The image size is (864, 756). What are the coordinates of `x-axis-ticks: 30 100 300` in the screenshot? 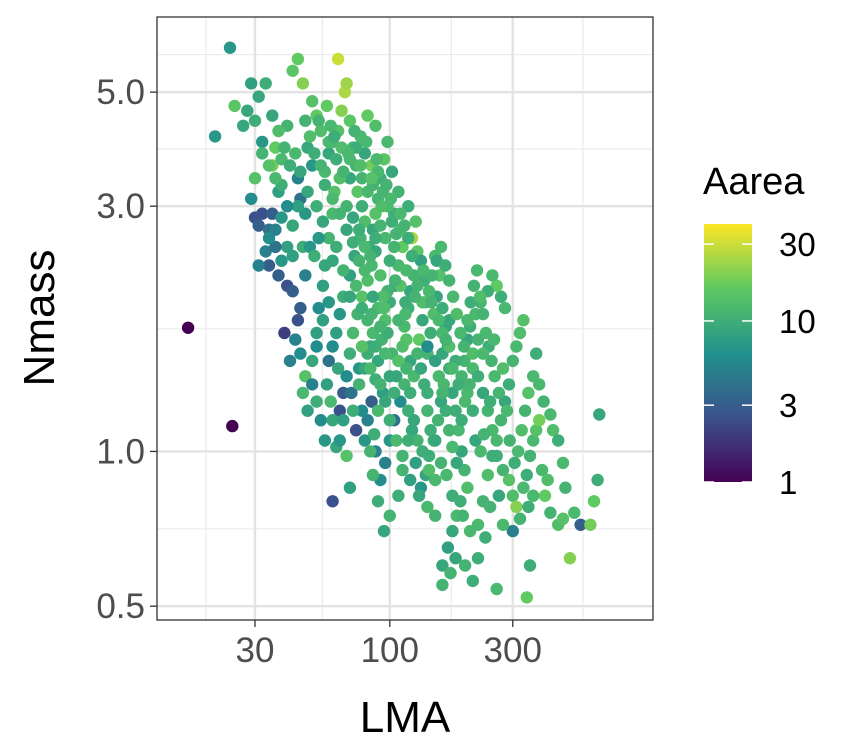 It's located at (389, 645).